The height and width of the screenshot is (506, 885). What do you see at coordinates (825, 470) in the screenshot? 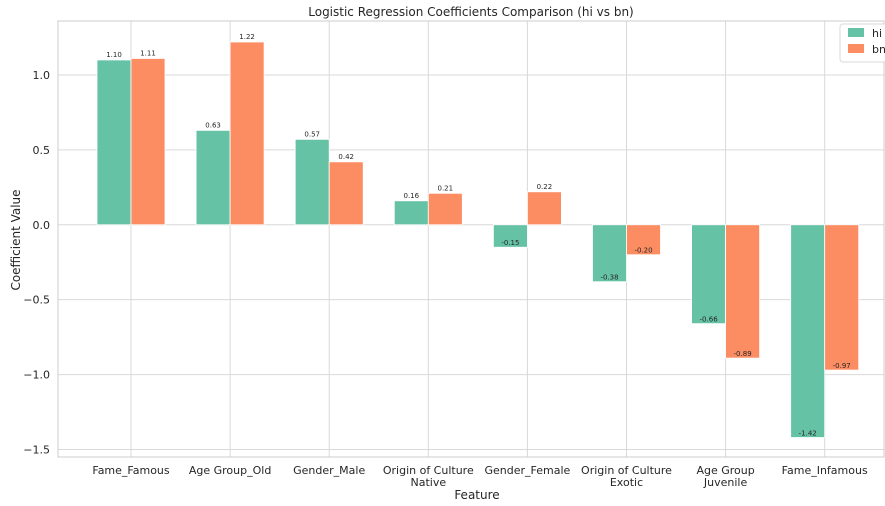
I see `x-tick-label: Fame_Infamous` at bounding box center [825, 470].